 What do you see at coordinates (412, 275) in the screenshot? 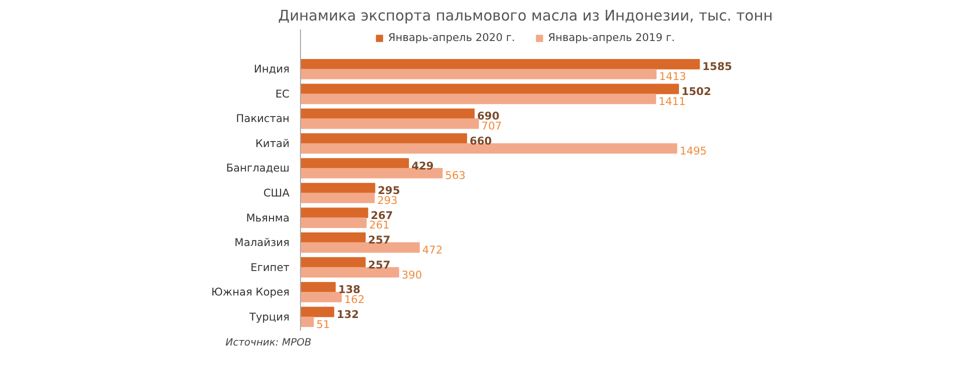
I see `data-label: 390` at bounding box center [412, 275].